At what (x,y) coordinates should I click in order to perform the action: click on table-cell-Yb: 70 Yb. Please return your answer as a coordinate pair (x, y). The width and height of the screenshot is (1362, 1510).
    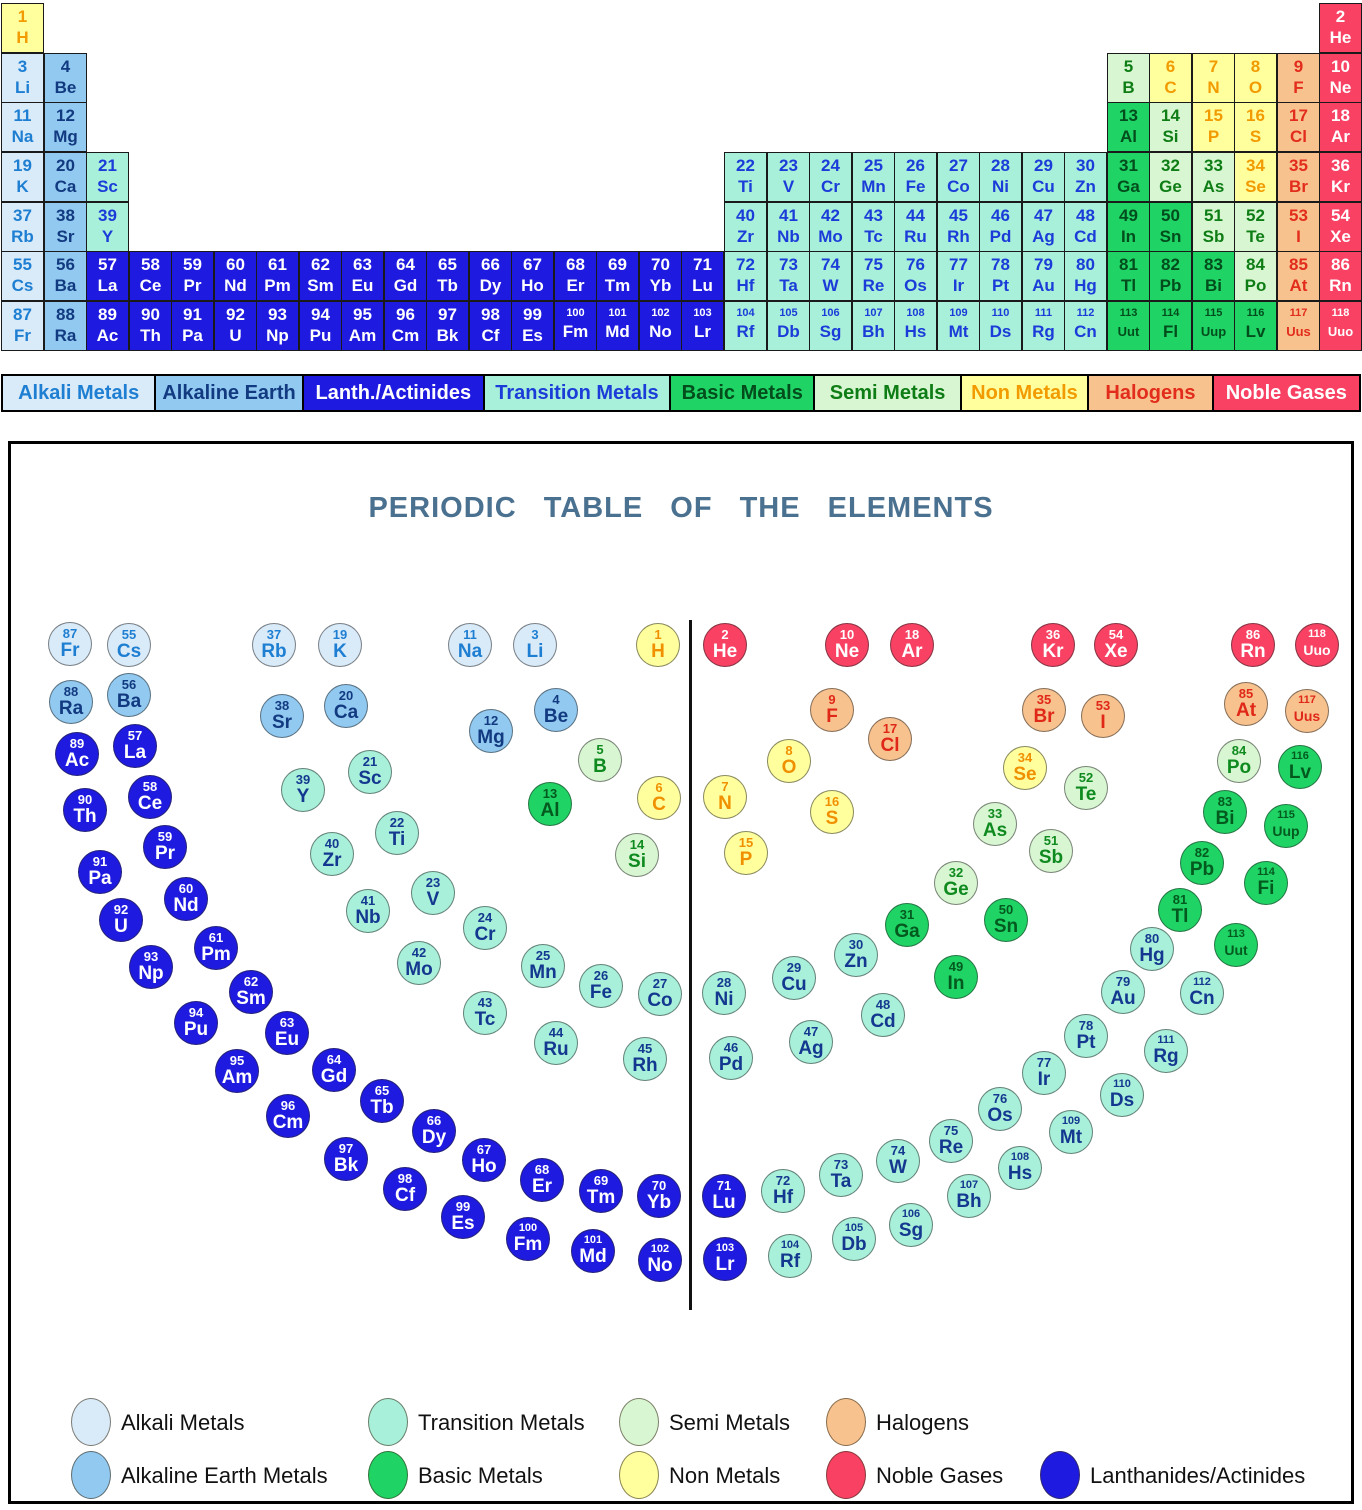
    Looking at the image, I should click on (660, 276).